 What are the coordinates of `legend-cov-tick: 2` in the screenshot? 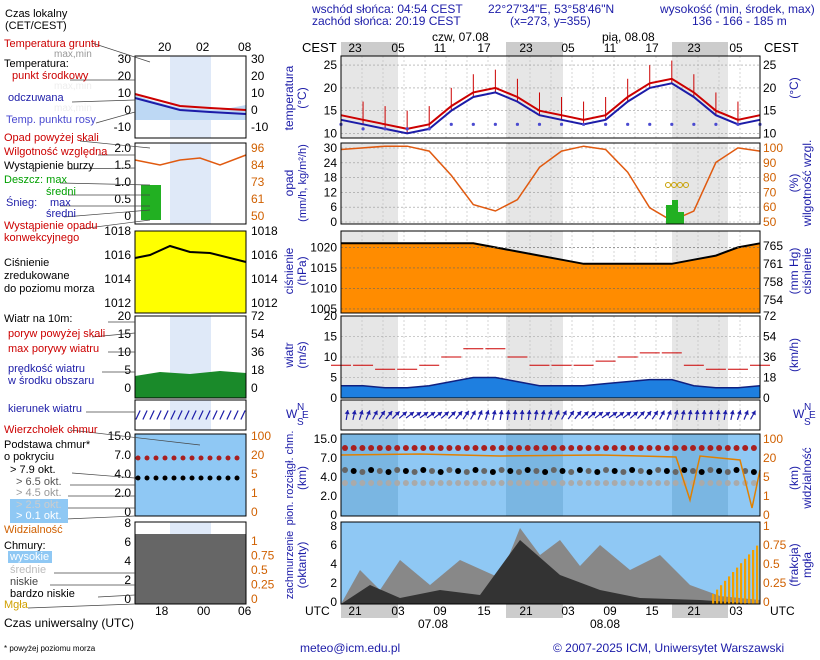 It's located at (127, 580).